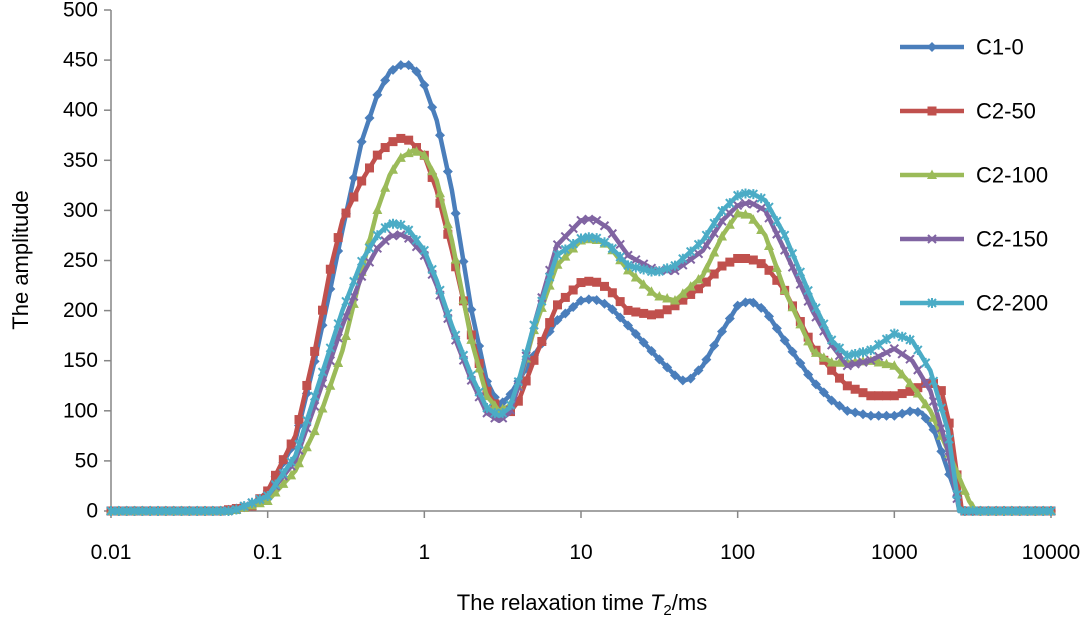 The image size is (1085, 622). I want to click on legend-item: C2-100, so click(974, 175).